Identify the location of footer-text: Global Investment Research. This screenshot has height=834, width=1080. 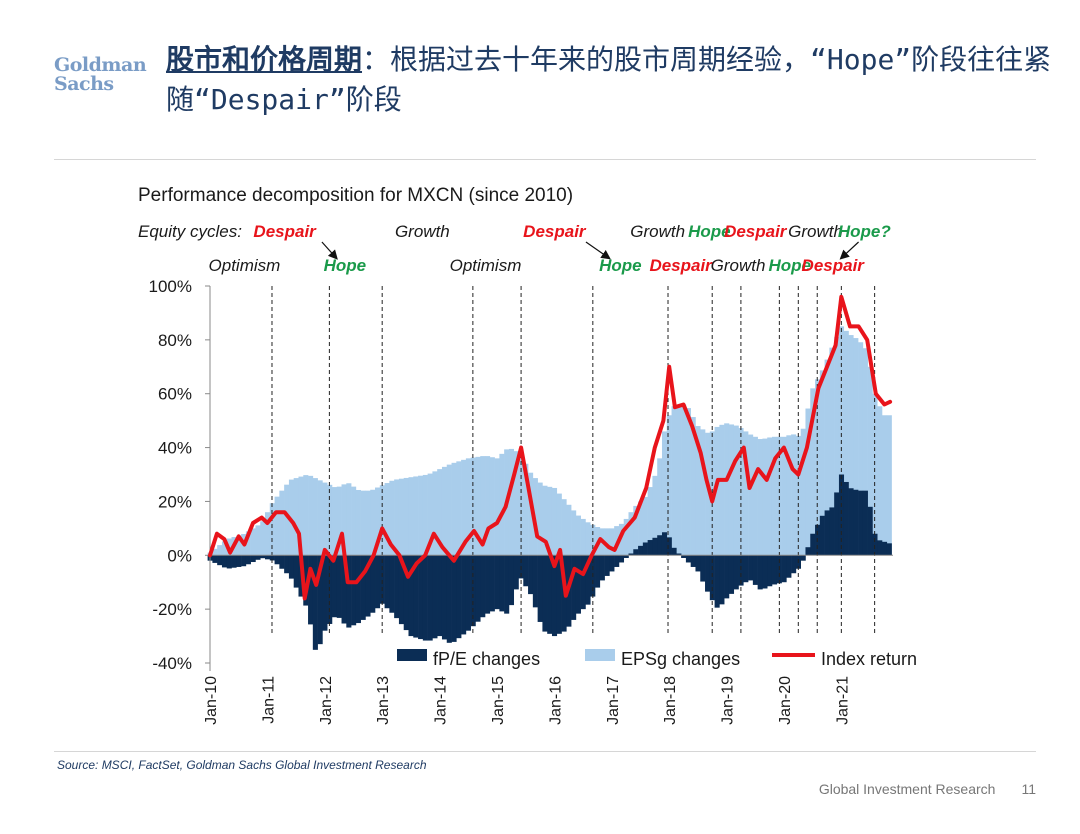
(907, 789).